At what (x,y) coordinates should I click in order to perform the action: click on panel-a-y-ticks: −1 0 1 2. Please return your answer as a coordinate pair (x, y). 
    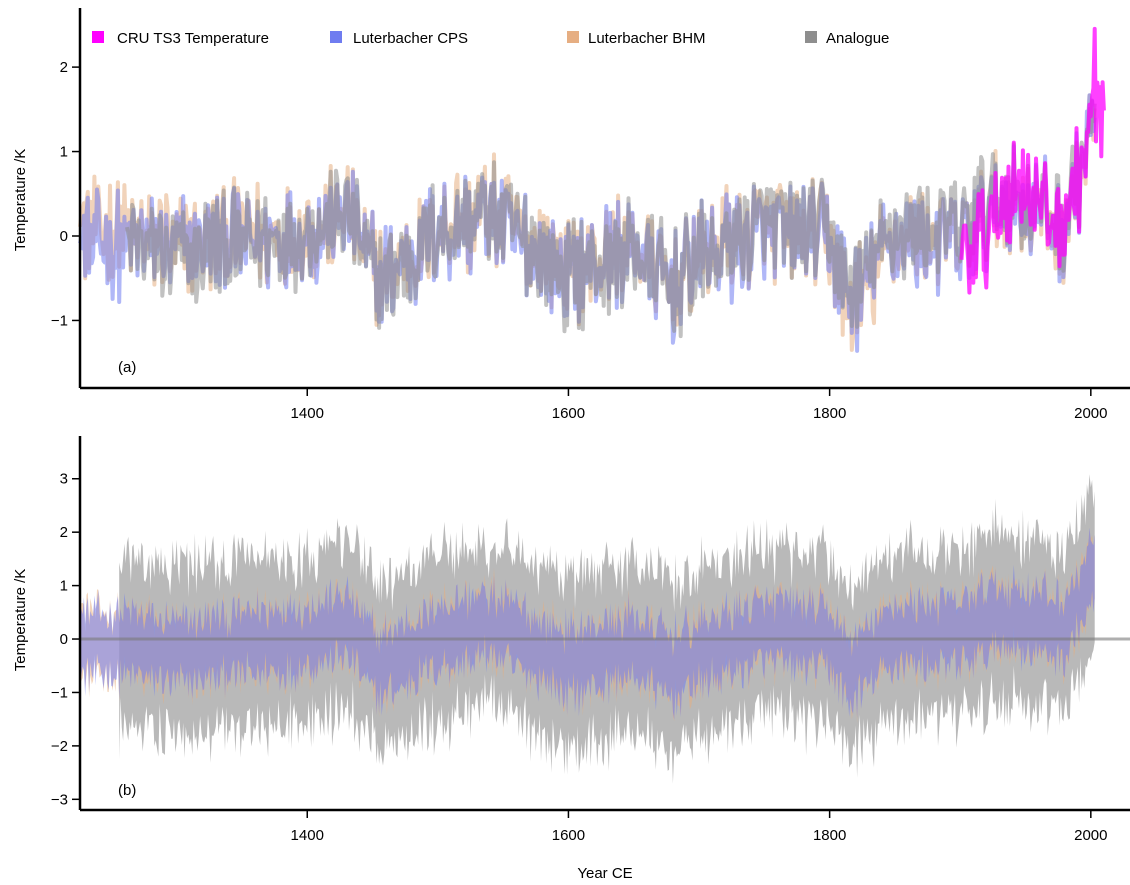
    Looking at the image, I should click on (65, 194).